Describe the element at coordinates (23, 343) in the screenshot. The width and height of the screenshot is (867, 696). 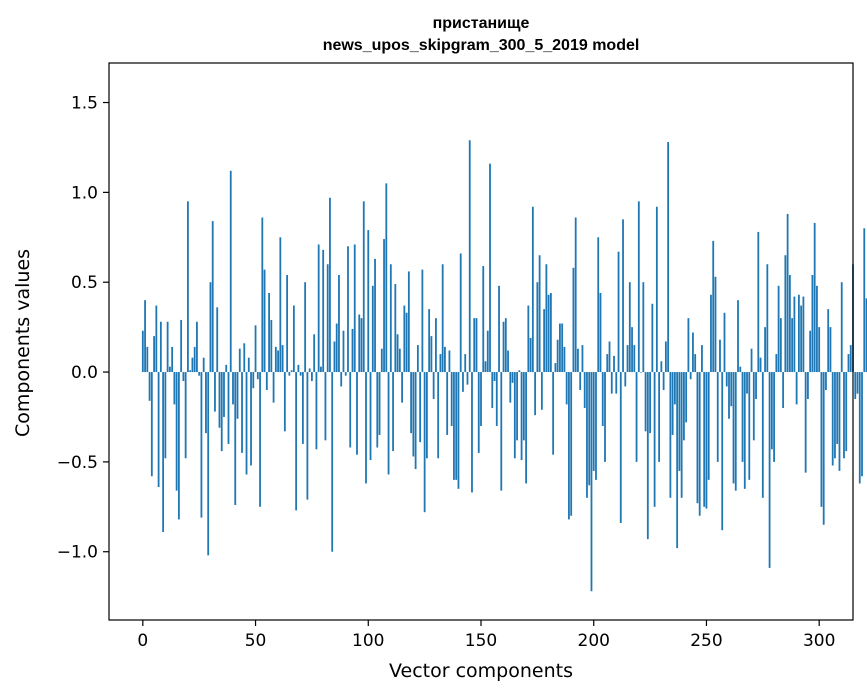
I see `y-axis-label: Components values` at that location.